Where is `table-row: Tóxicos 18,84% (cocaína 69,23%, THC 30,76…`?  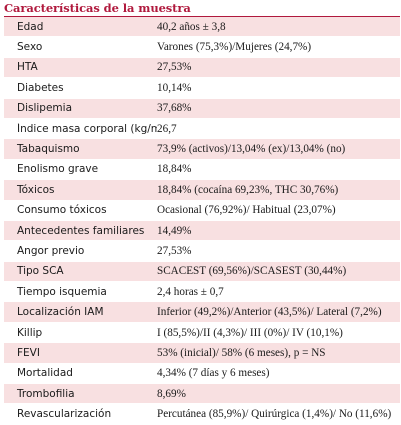
table-row: Tóxicos 18,84% (cocaína 69,23%, THC 30,76… is located at coordinates (202, 190).